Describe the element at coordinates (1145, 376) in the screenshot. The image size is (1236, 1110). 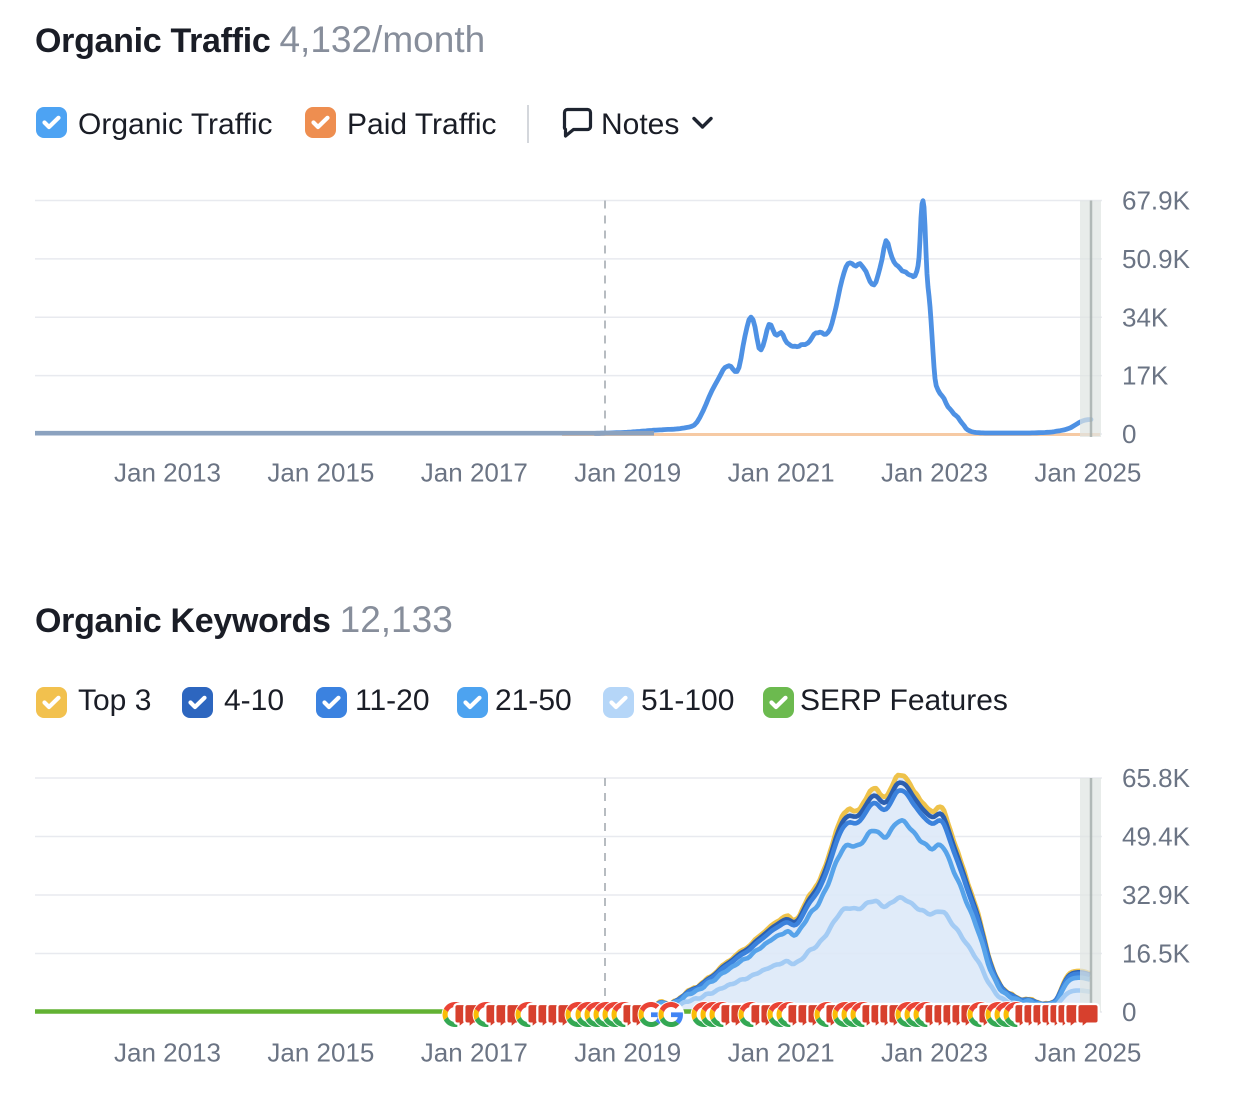
I see `svg-text: 17K` at that location.